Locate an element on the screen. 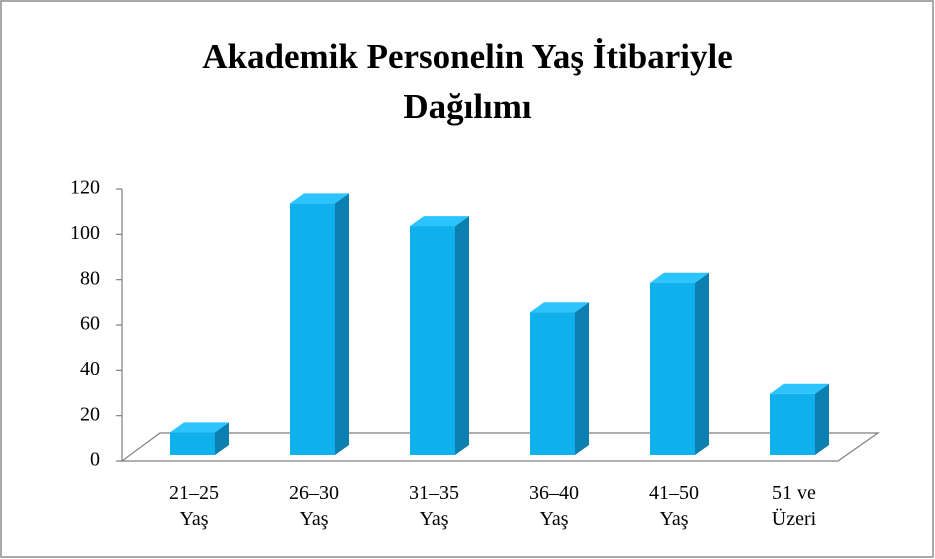 This screenshot has width=935, height=559. x-tick-label: 41–50 Yaş is located at coordinates (674, 506).